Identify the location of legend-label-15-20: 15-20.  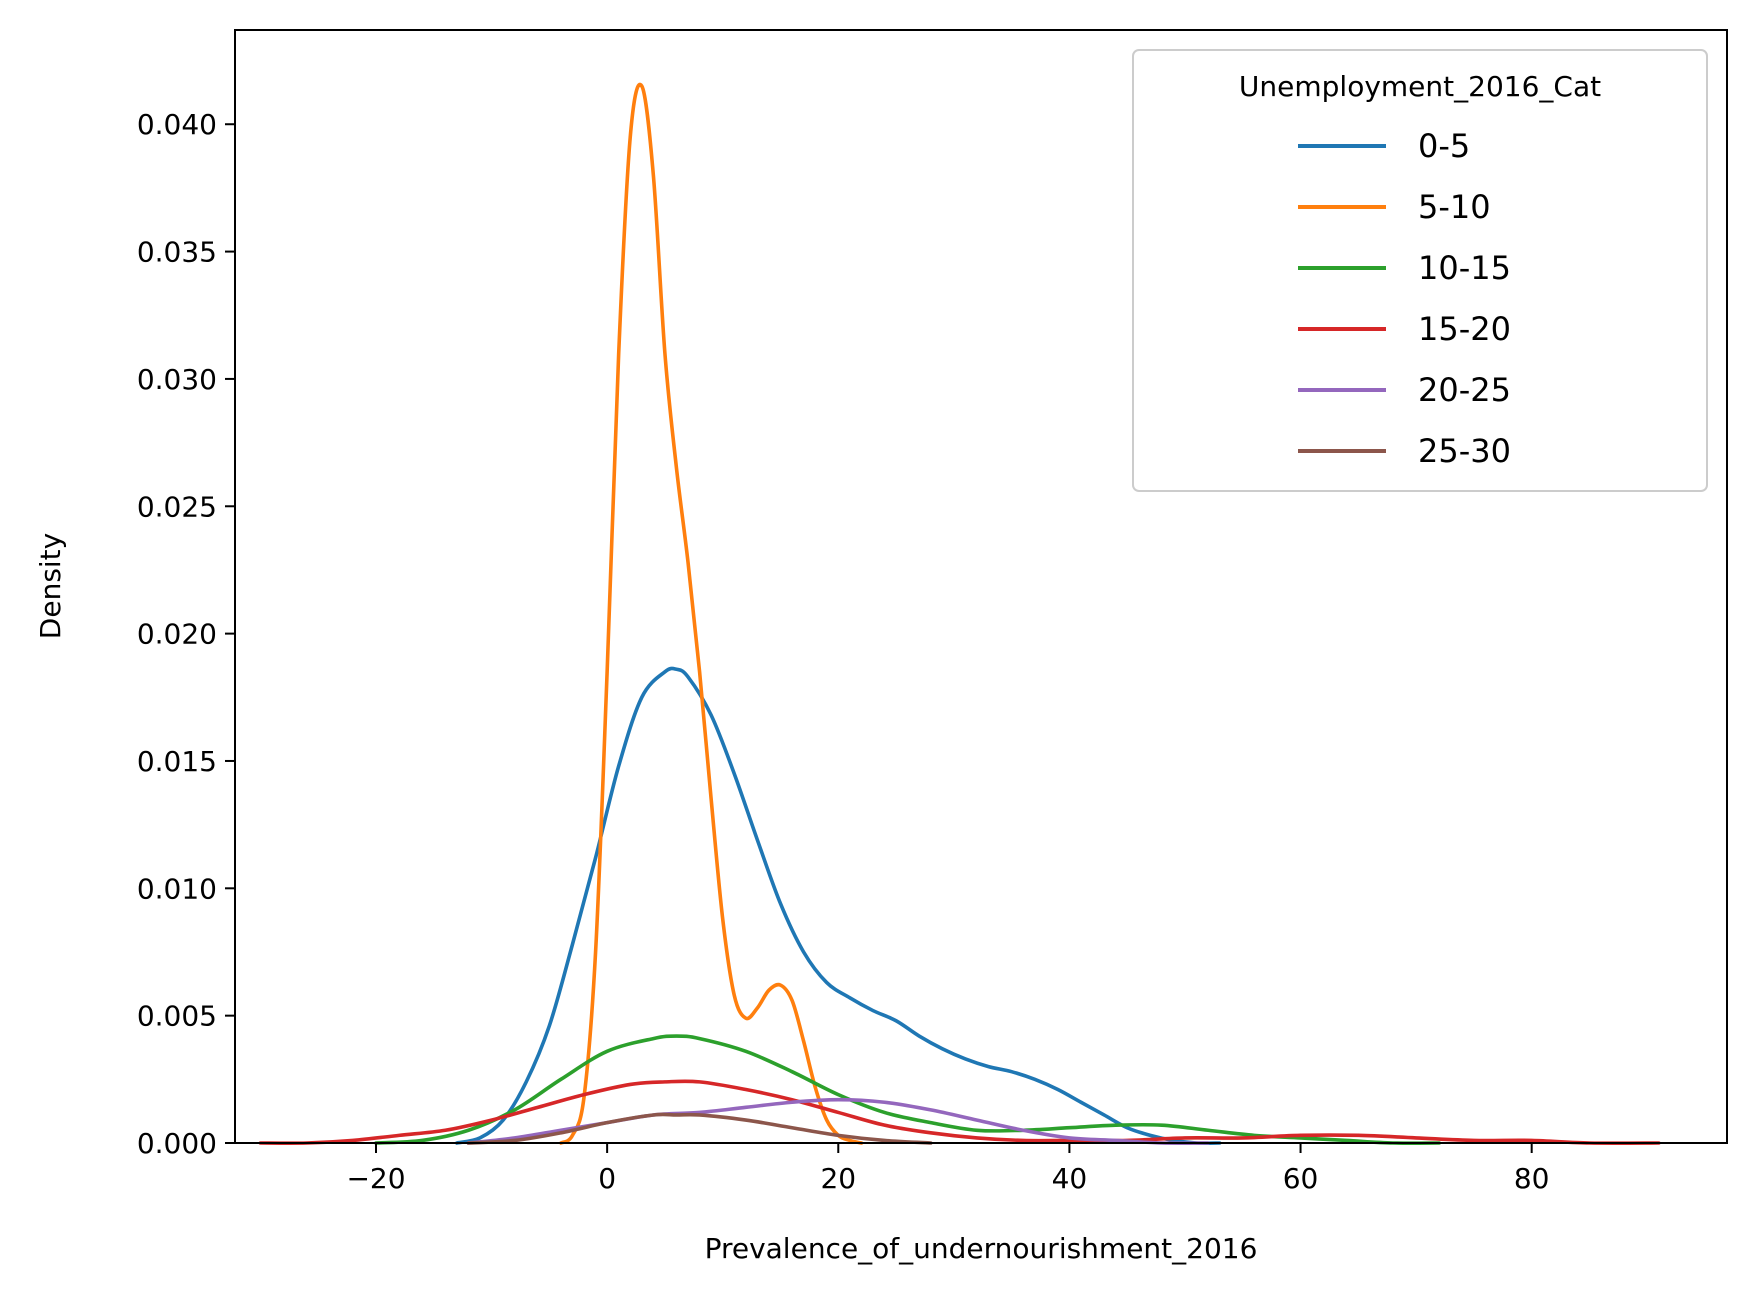
(1464, 329).